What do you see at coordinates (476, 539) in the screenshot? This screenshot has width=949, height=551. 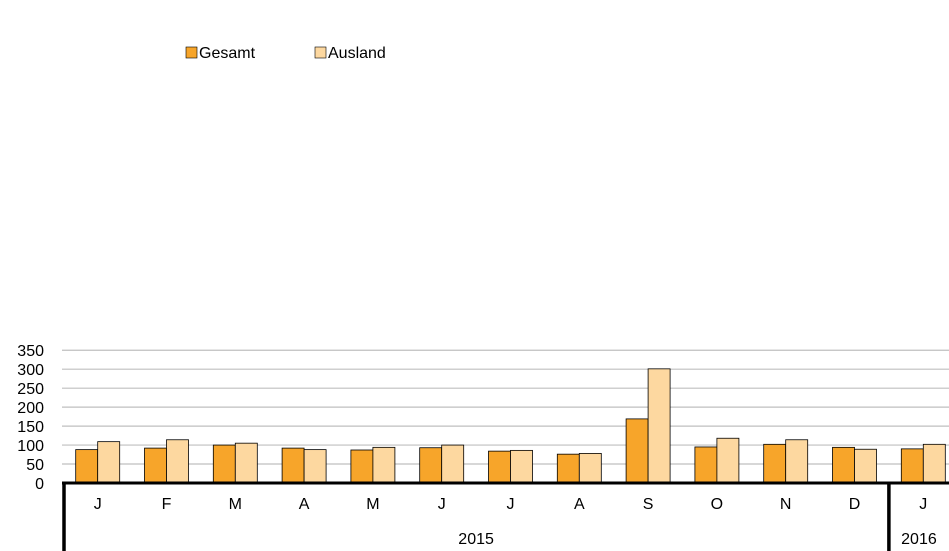 I see `x-group-label: 2015` at bounding box center [476, 539].